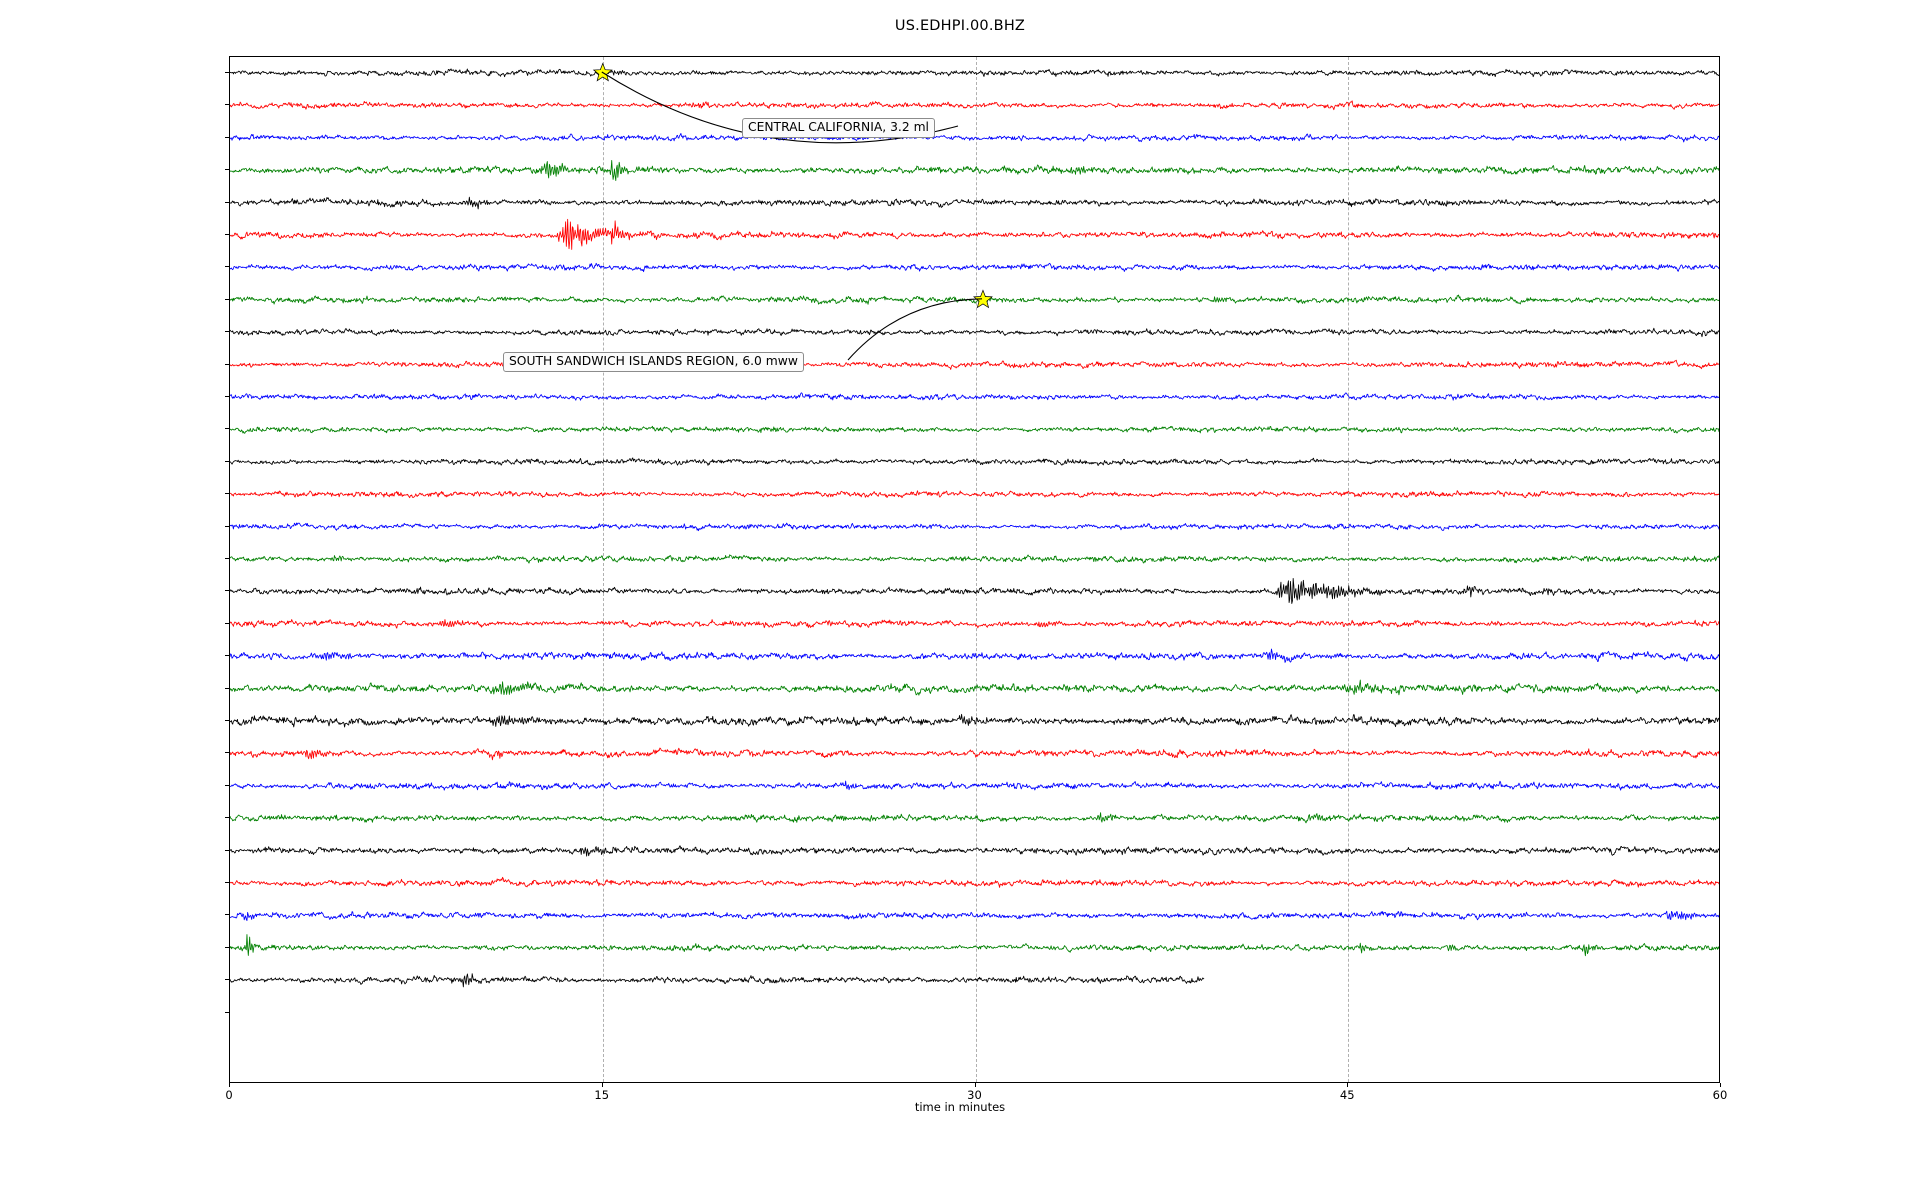 Image resolution: width=1920 pixels, height=1200 pixels. What do you see at coordinates (653, 362) in the screenshot?
I see `event-annotation-south-sandwich-islands: SOUTH SANDWICH ISLANDS REGION, 6.0 mww` at bounding box center [653, 362].